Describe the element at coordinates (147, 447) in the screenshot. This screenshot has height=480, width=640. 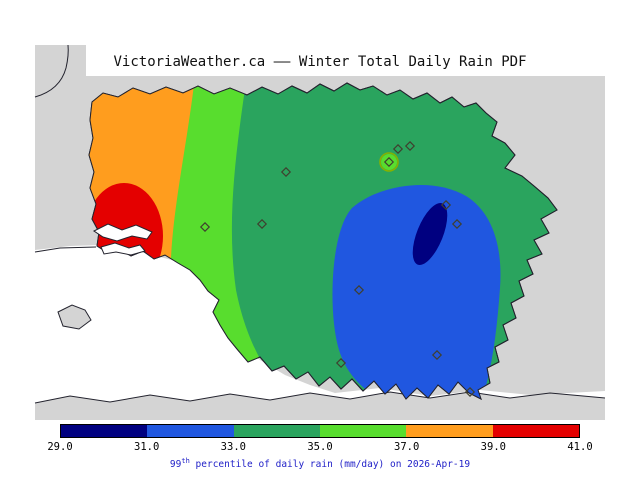
I see `colorbar-tick-label: 31.0` at that location.